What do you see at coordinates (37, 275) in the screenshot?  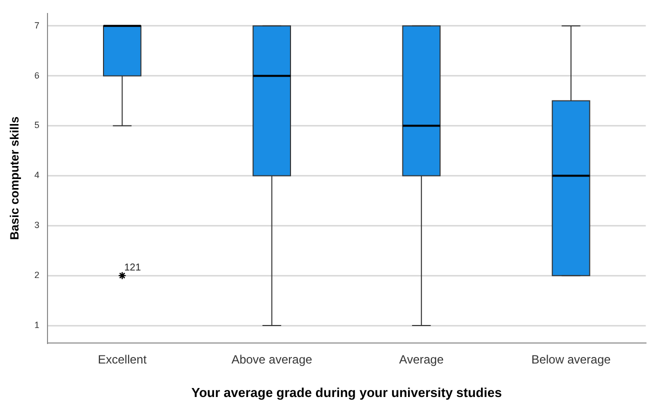 I see `y-tick-label: 2` at bounding box center [37, 275].